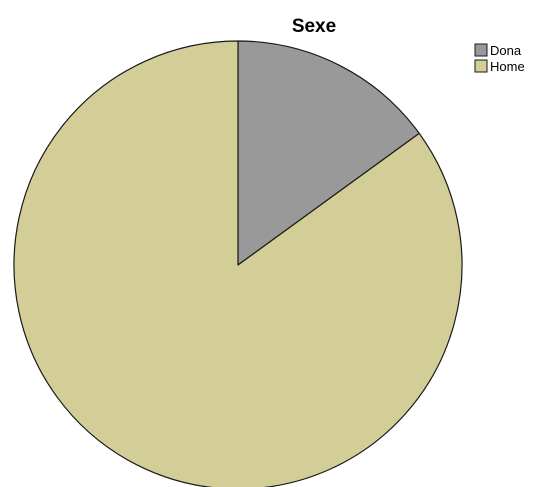  What do you see at coordinates (506, 50) in the screenshot?
I see `legend-label-dona: Dona` at bounding box center [506, 50].